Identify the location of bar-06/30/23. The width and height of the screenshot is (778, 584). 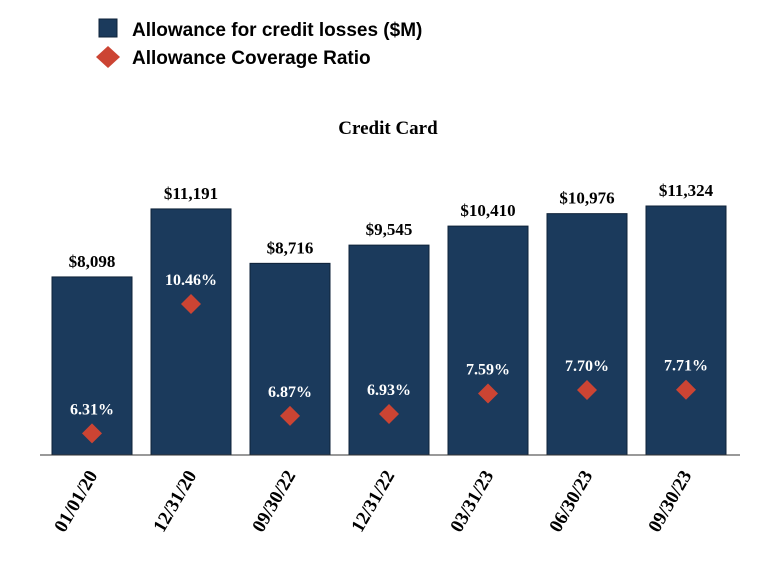
(587, 334).